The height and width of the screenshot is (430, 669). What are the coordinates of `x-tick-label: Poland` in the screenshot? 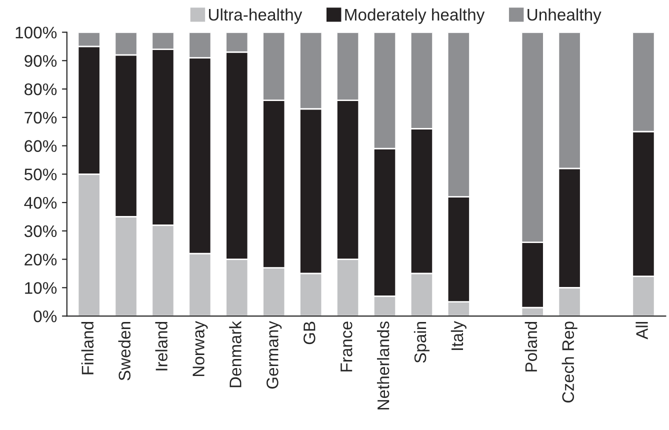 It's located at (531, 347).